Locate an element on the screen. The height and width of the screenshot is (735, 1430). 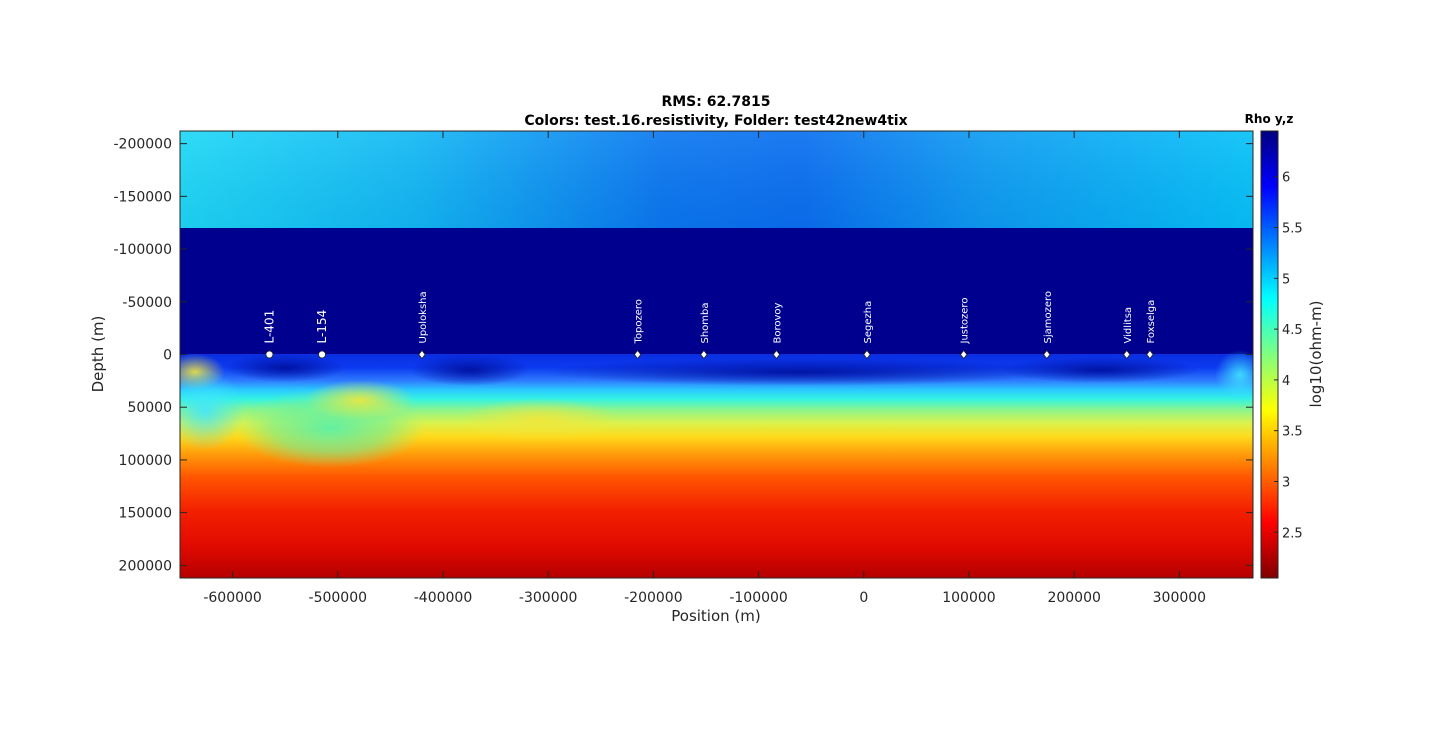
x-tick-label: -200000 is located at coordinates (653, 598).